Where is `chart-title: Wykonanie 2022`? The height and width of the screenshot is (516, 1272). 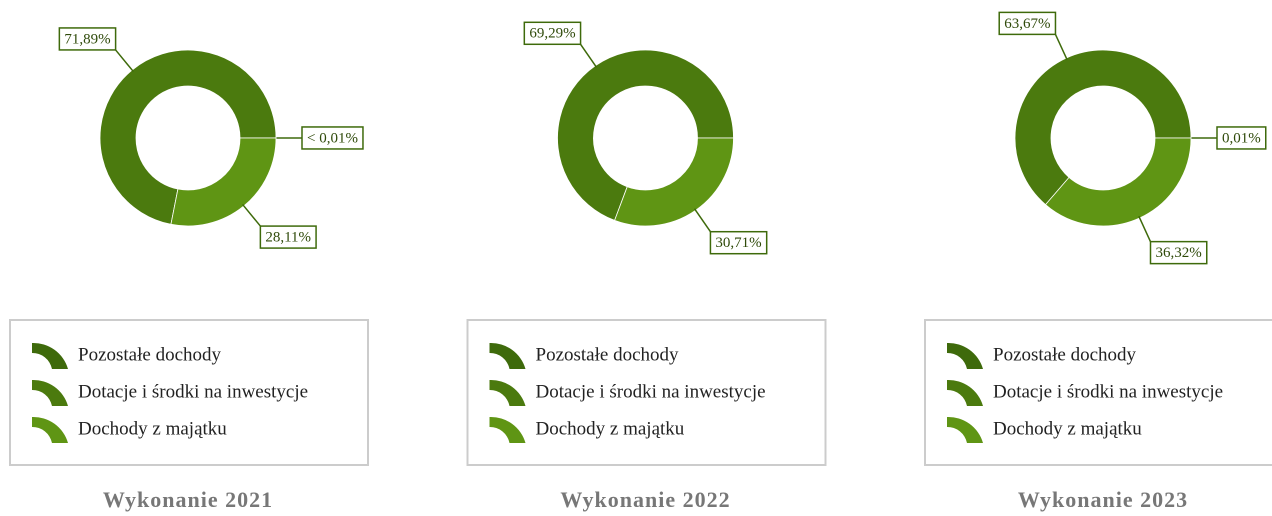 chart-title: Wykonanie 2022 is located at coordinates (645, 499).